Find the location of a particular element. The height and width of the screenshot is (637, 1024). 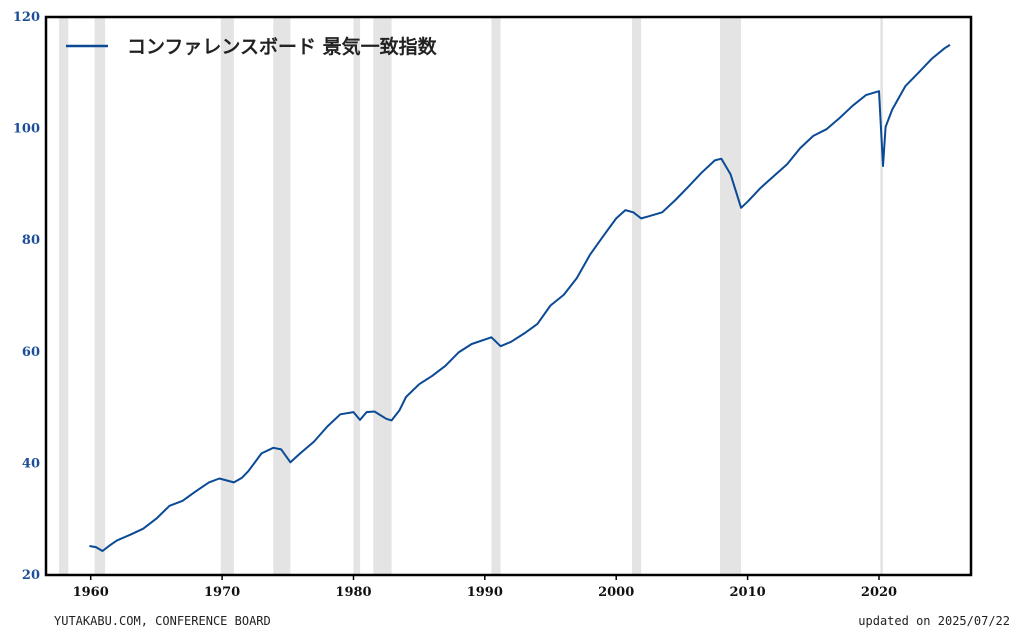

legend: コンファレンスボード 景気一致指数 is located at coordinates (252, 46).